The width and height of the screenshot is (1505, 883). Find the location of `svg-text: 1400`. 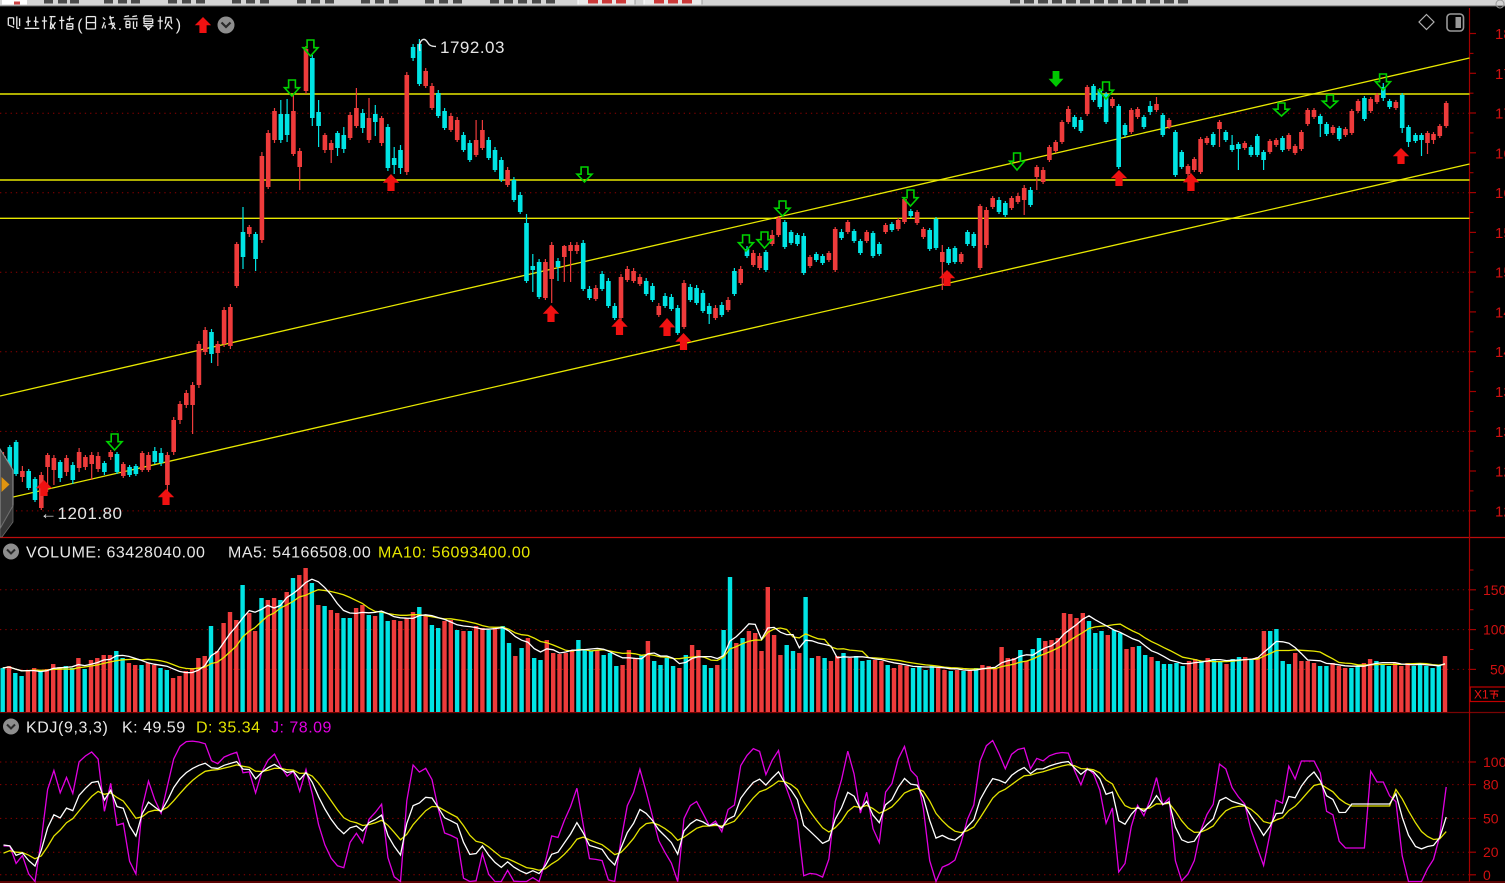

svg-text: 1400 is located at coordinates (1500, 352).